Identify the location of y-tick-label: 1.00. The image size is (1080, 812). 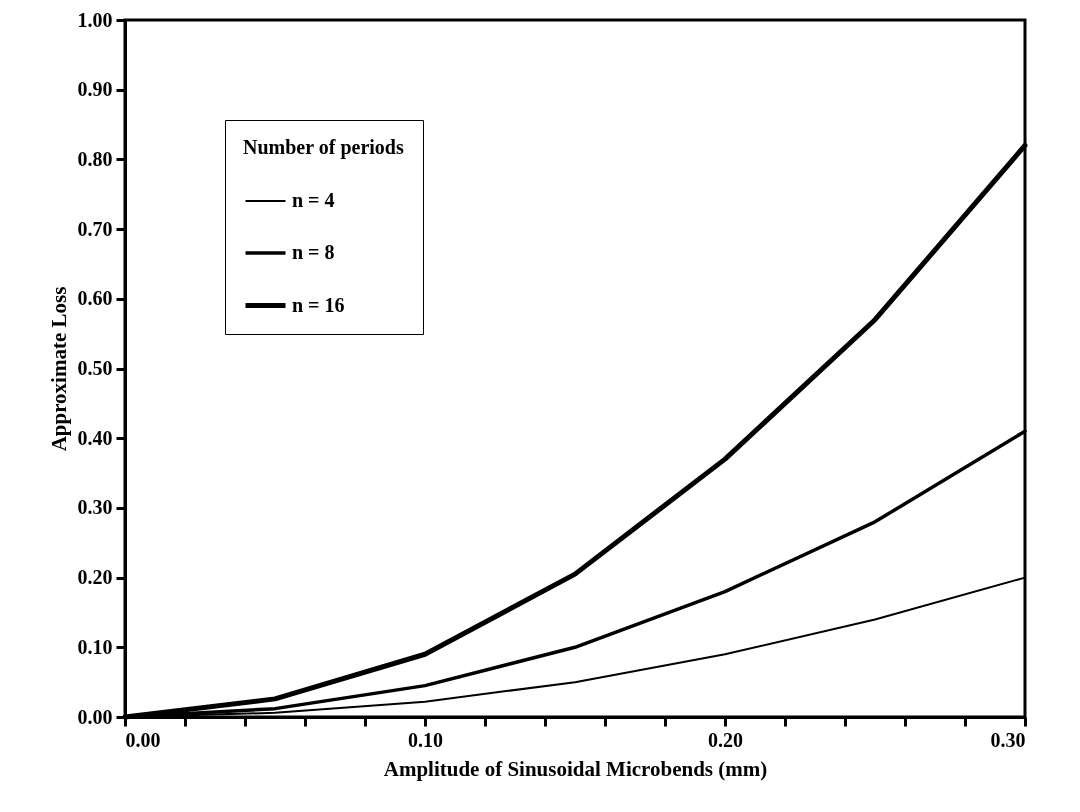
(95, 19).